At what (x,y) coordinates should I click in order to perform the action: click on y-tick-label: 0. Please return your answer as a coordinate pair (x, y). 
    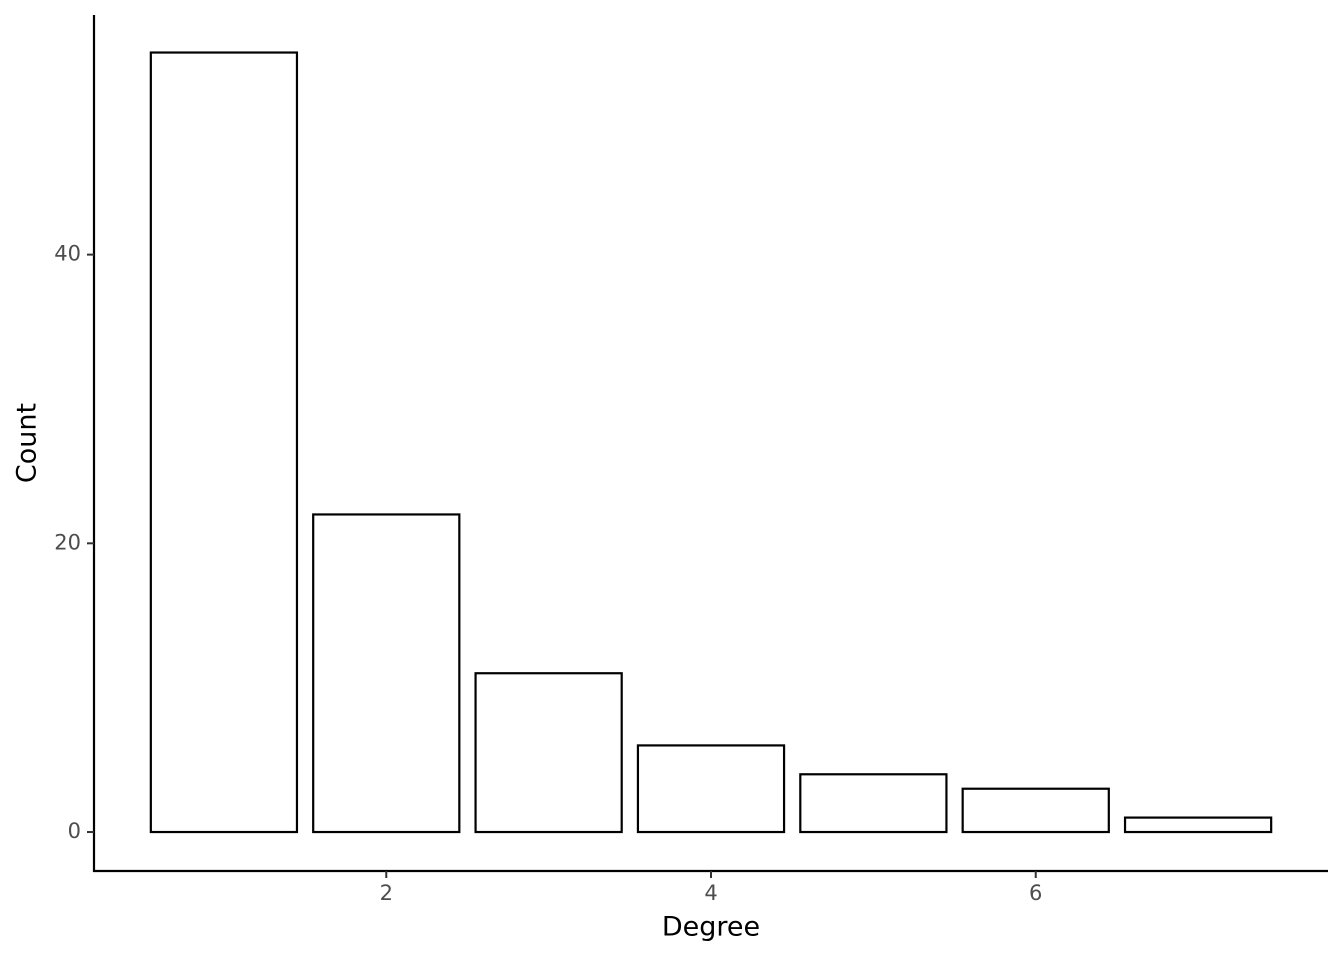
    Looking at the image, I should click on (74, 831).